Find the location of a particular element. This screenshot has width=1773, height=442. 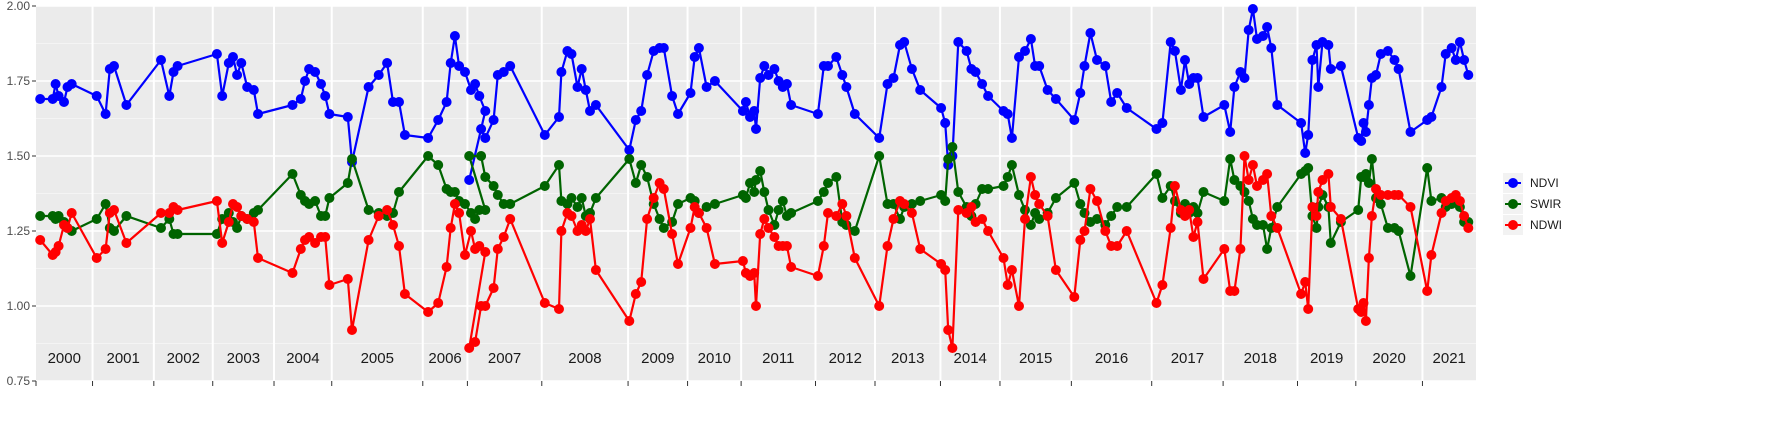

y-tick-label: 1.25 is located at coordinates (19, 231).